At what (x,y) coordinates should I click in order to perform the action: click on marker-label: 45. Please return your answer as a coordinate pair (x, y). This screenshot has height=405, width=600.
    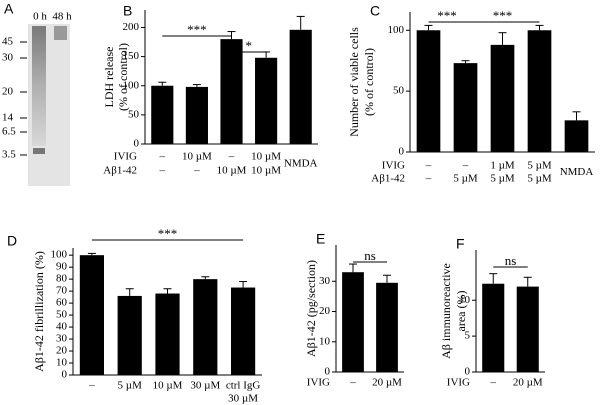
    Looking at the image, I should click on (8, 42).